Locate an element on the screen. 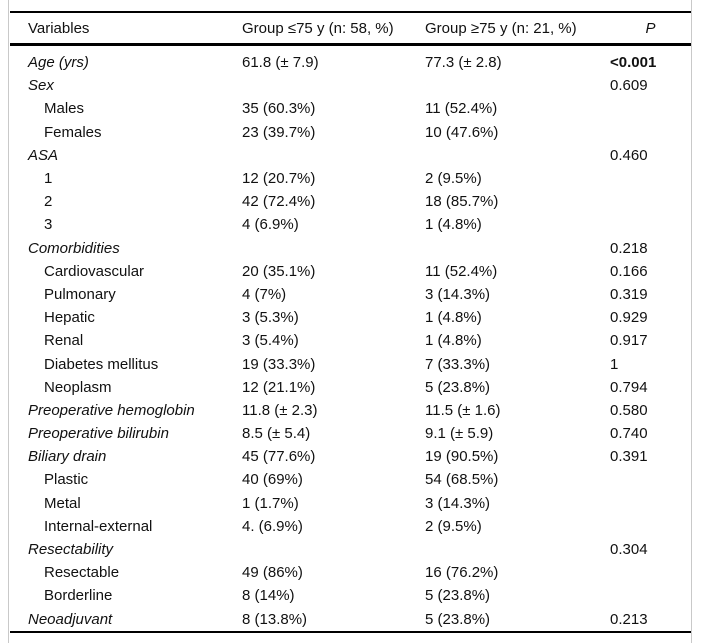 The width and height of the screenshot is (702, 643). cell-group-ge75-value: 16 (76.2%) is located at coordinates (462, 573).